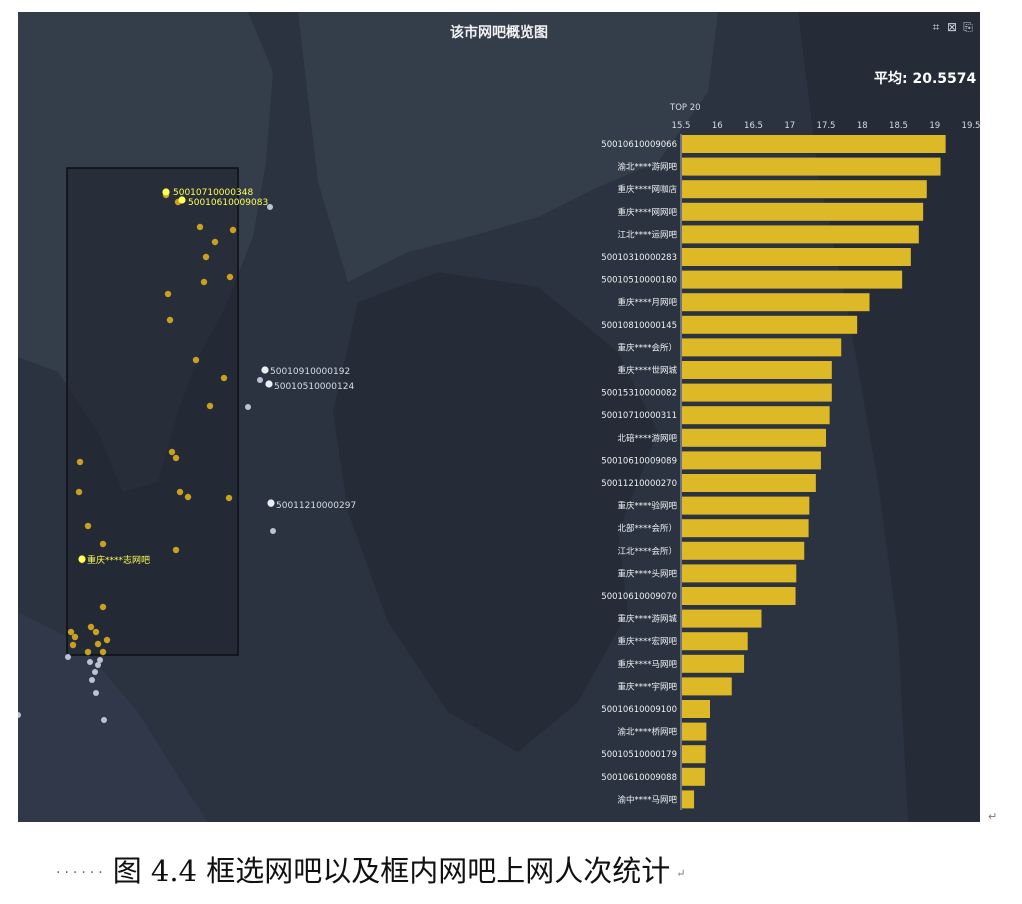 The height and width of the screenshot is (904, 1022). What do you see at coordinates (647, 302) in the screenshot?
I see `y-tick-label: 重庆****月网吧` at bounding box center [647, 302].